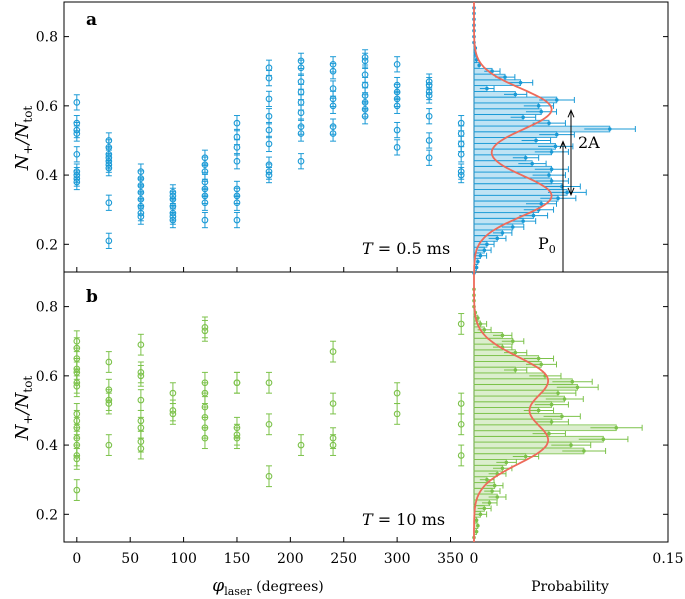 Image resolution: width=685 pixels, height=599 pixels. Describe the element at coordinates (552, 249) in the screenshot. I see `p0-label-sub: 0` at that location.